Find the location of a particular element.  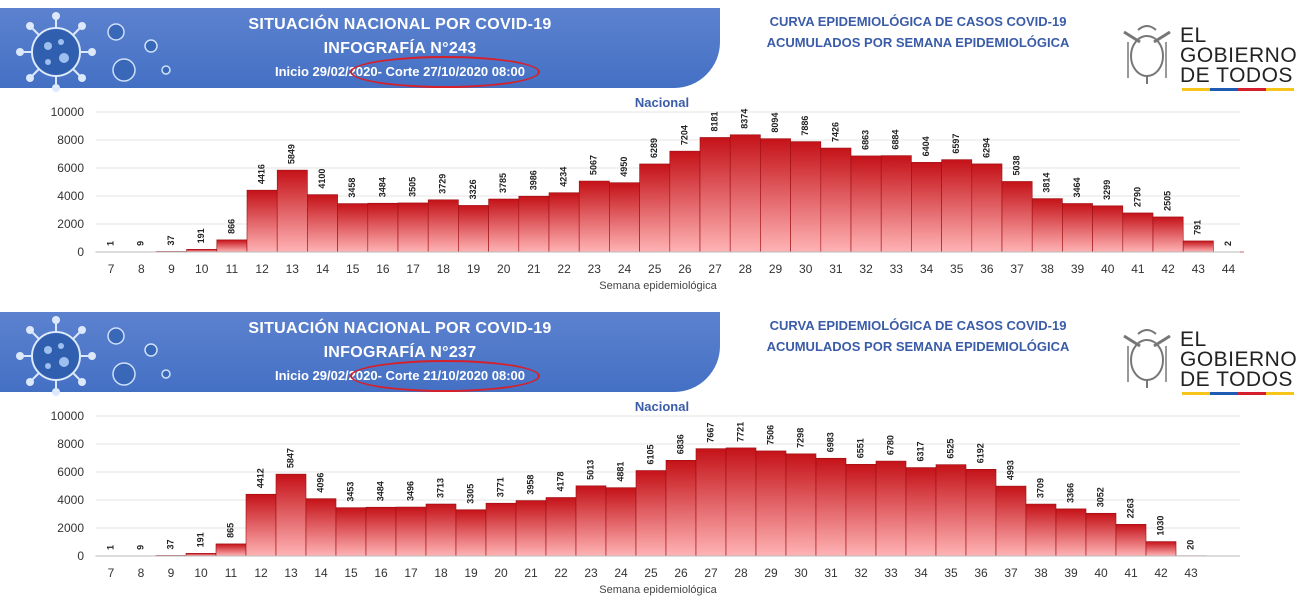

x-tick-label: 12 is located at coordinates (261, 573).